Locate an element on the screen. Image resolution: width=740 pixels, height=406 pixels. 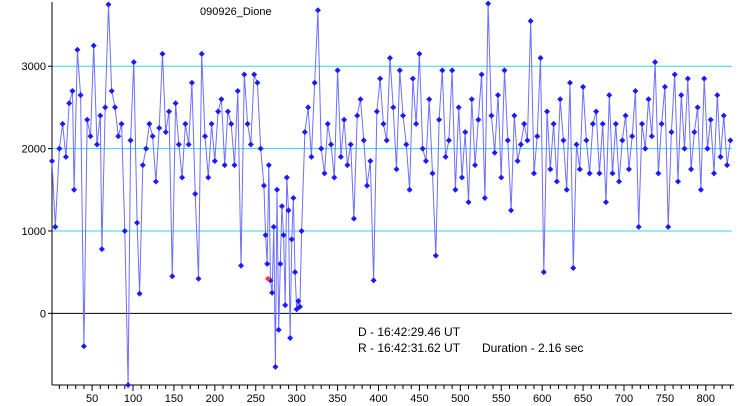
x-tick-label: 600 is located at coordinates (542, 399).